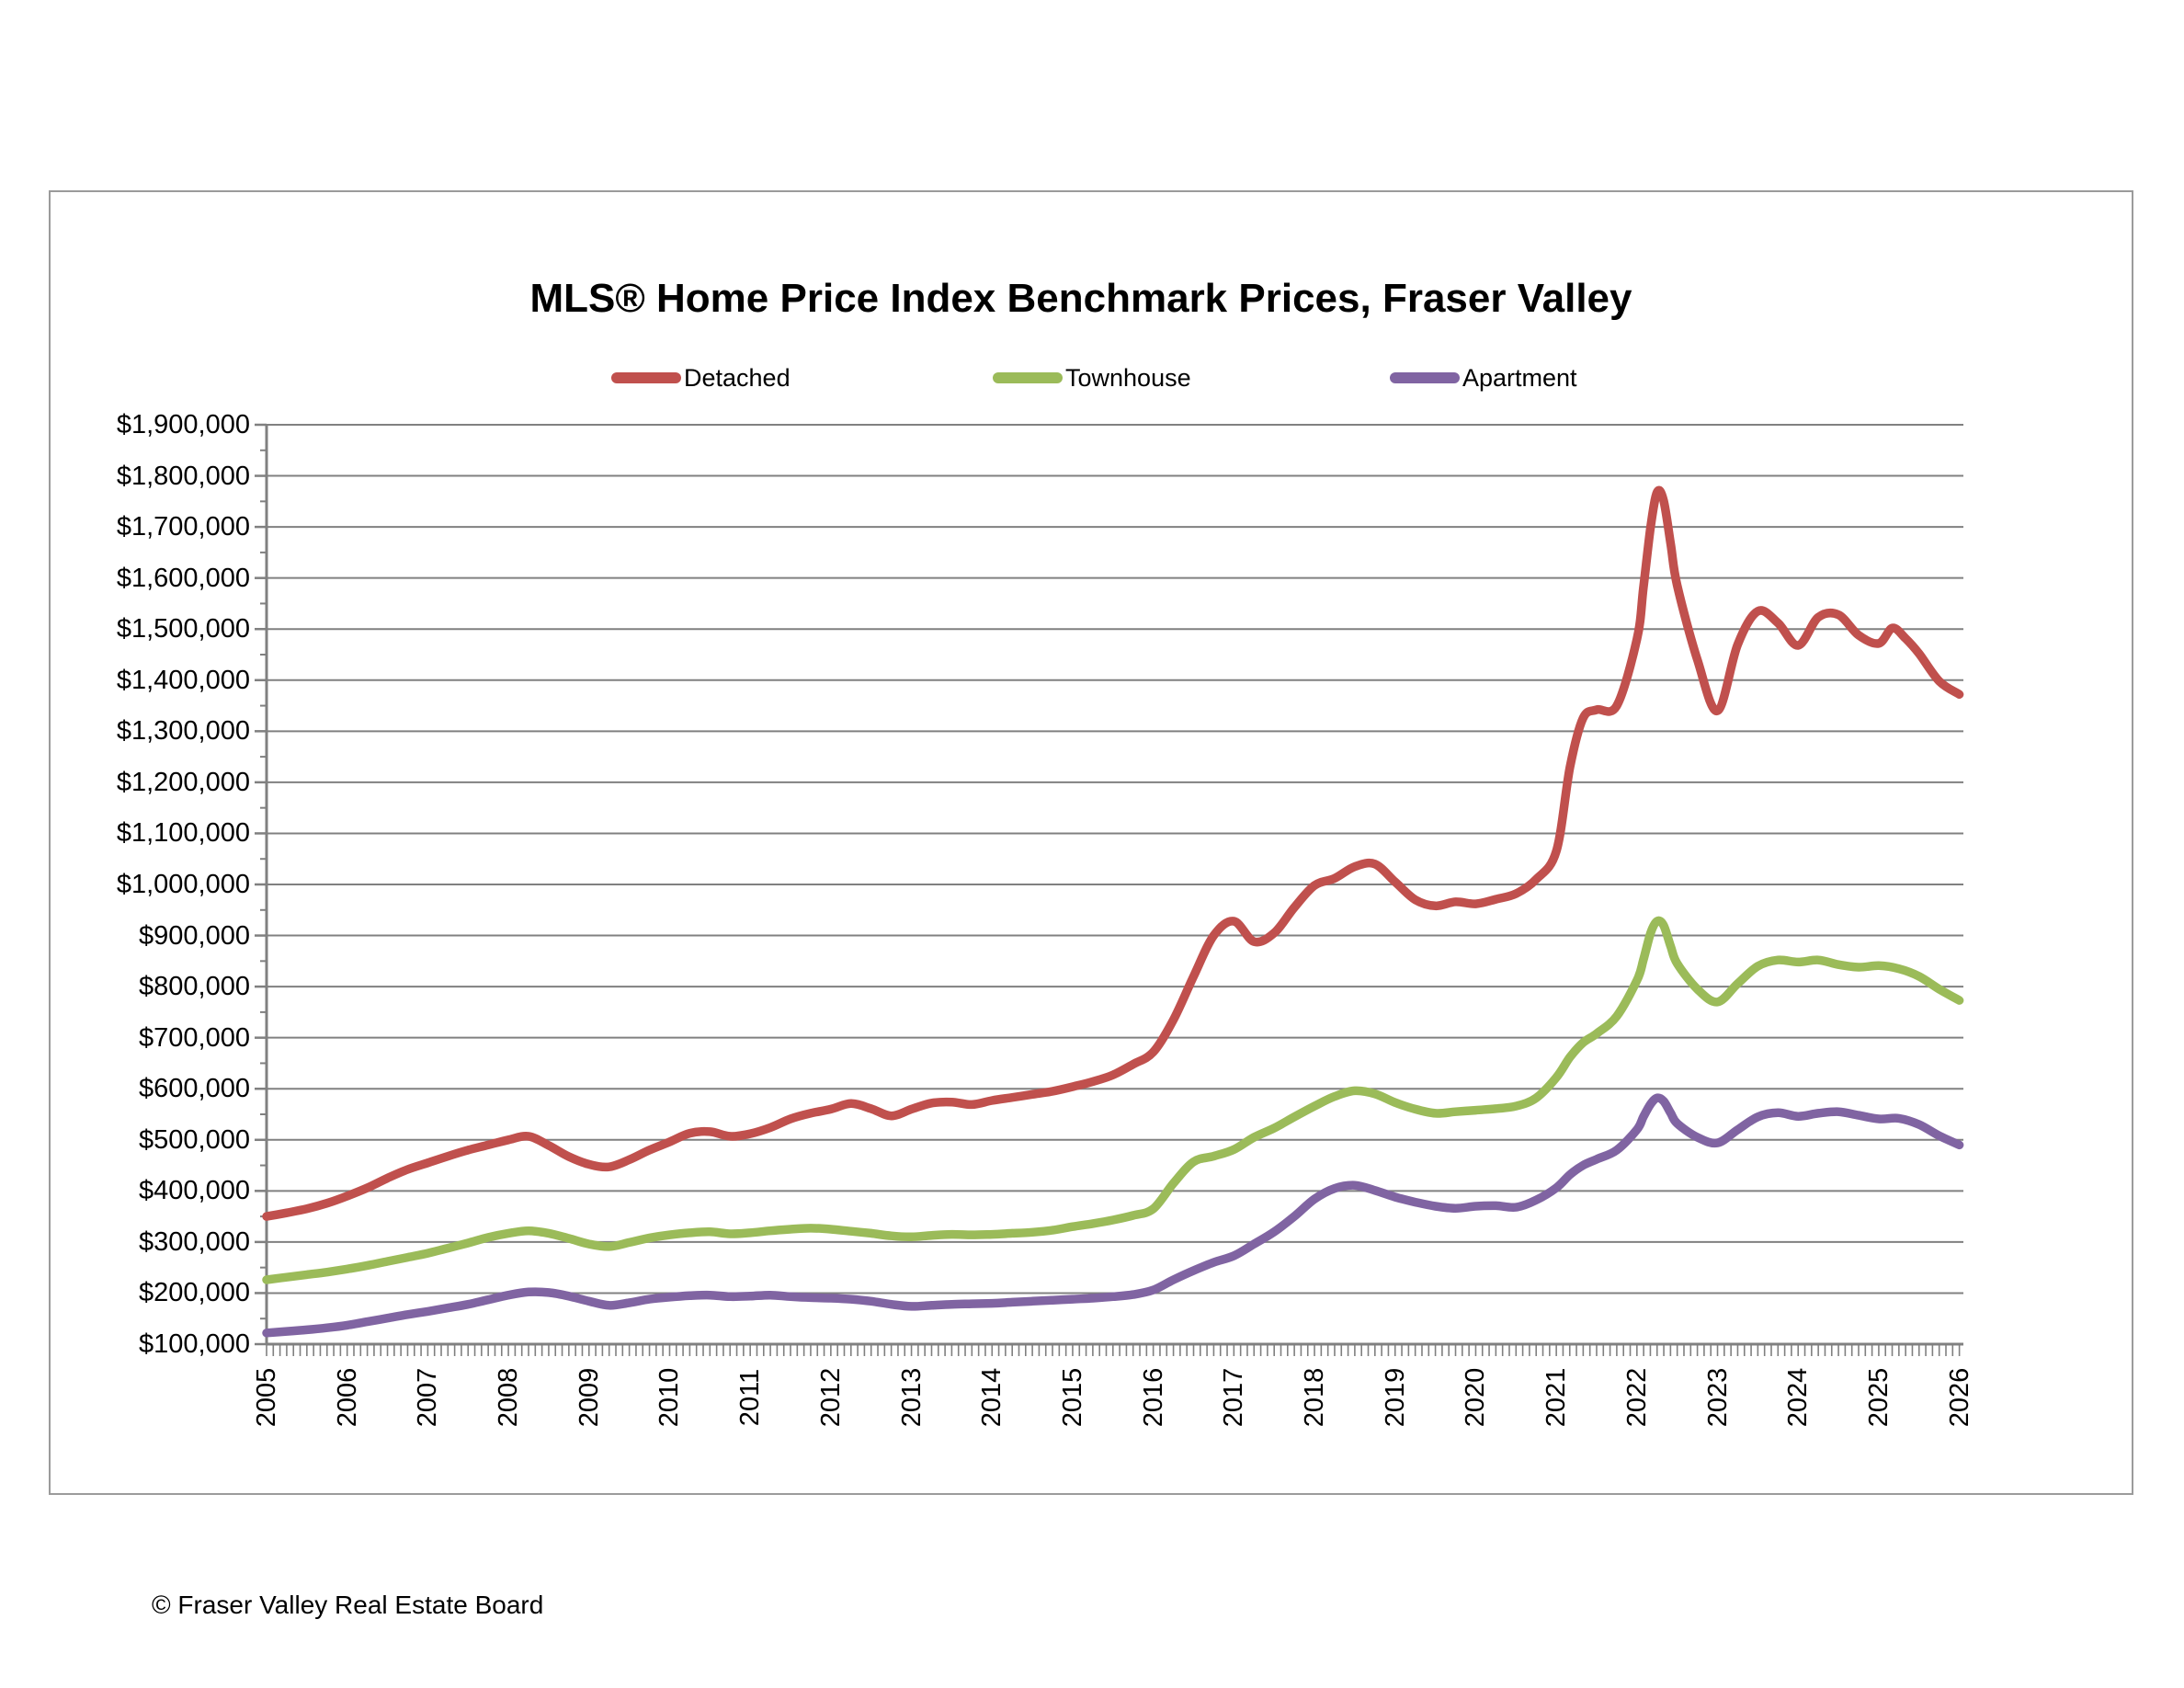  I want to click on legend-item-apartment: Apartment, so click(1483, 378).